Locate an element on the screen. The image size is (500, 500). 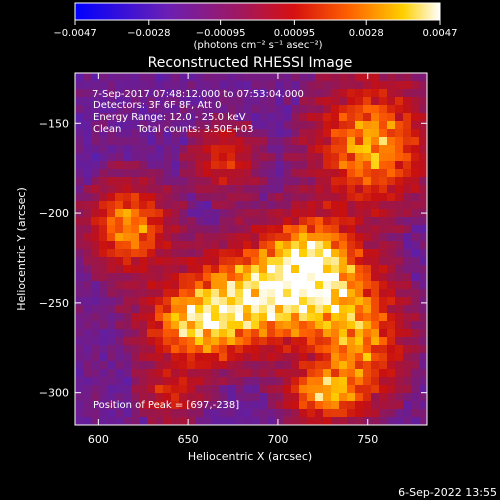
colorbar-unit-label: (photons cm⁻² s⁻¹ asec⁻²) is located at coordinates (257, 45).